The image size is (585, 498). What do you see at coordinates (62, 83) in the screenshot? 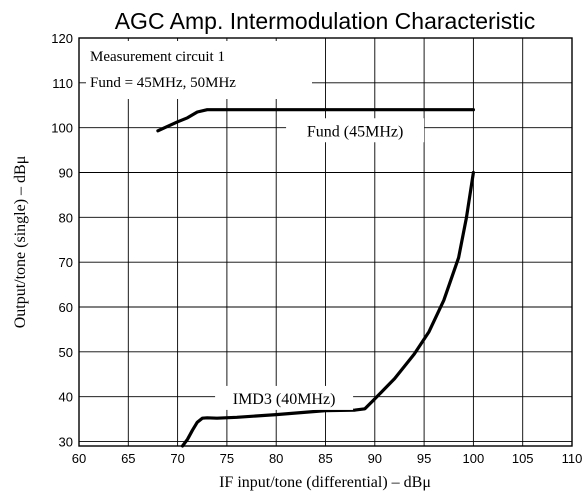
I see `y-tick-label: 110` at bounding box center [62, 83].